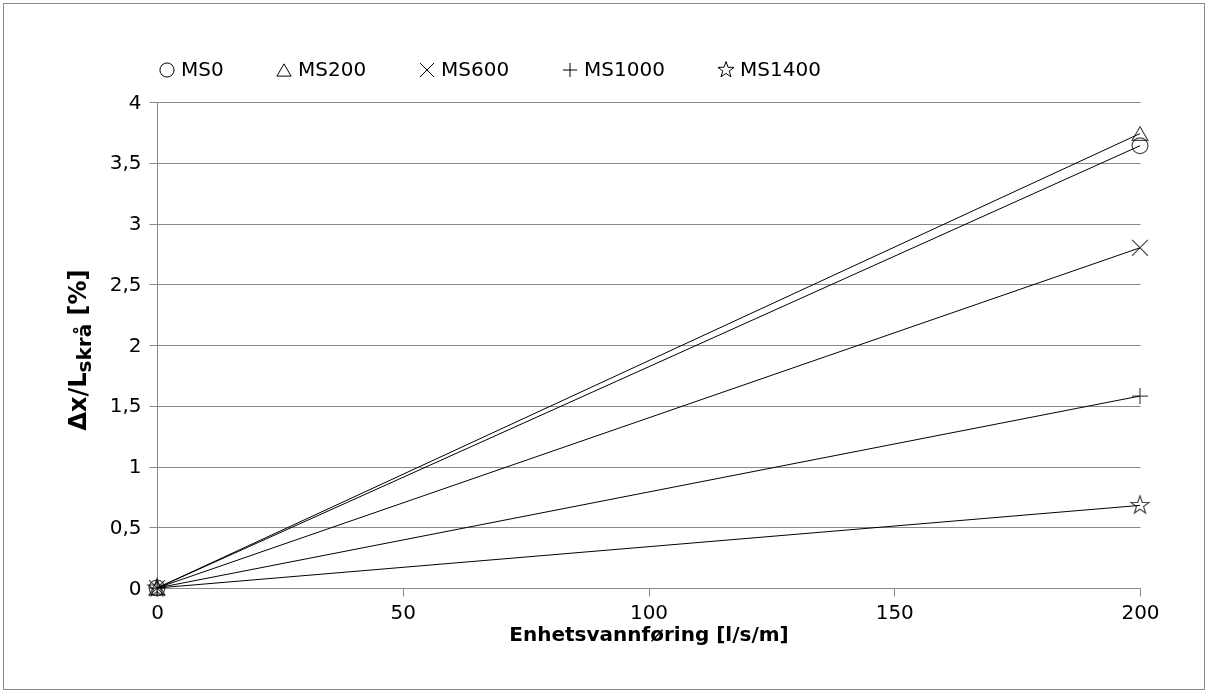 Image resolution: width=1208 pixels, height=693 pixels. What do you see at coordinates (157, 611) in the screenshot?
I see `x-tick-label: 0` at bounding box center [157, 611].